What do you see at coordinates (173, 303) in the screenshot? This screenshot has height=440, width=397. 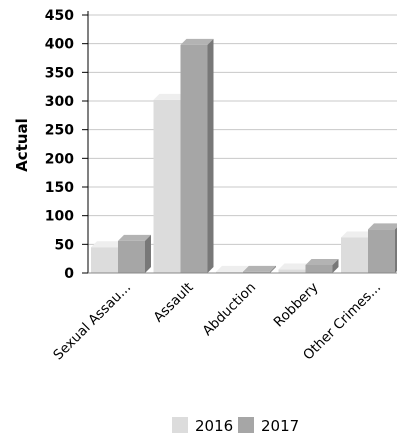 I see `x-tick-label: Assault` at bounding box center [173, 303].